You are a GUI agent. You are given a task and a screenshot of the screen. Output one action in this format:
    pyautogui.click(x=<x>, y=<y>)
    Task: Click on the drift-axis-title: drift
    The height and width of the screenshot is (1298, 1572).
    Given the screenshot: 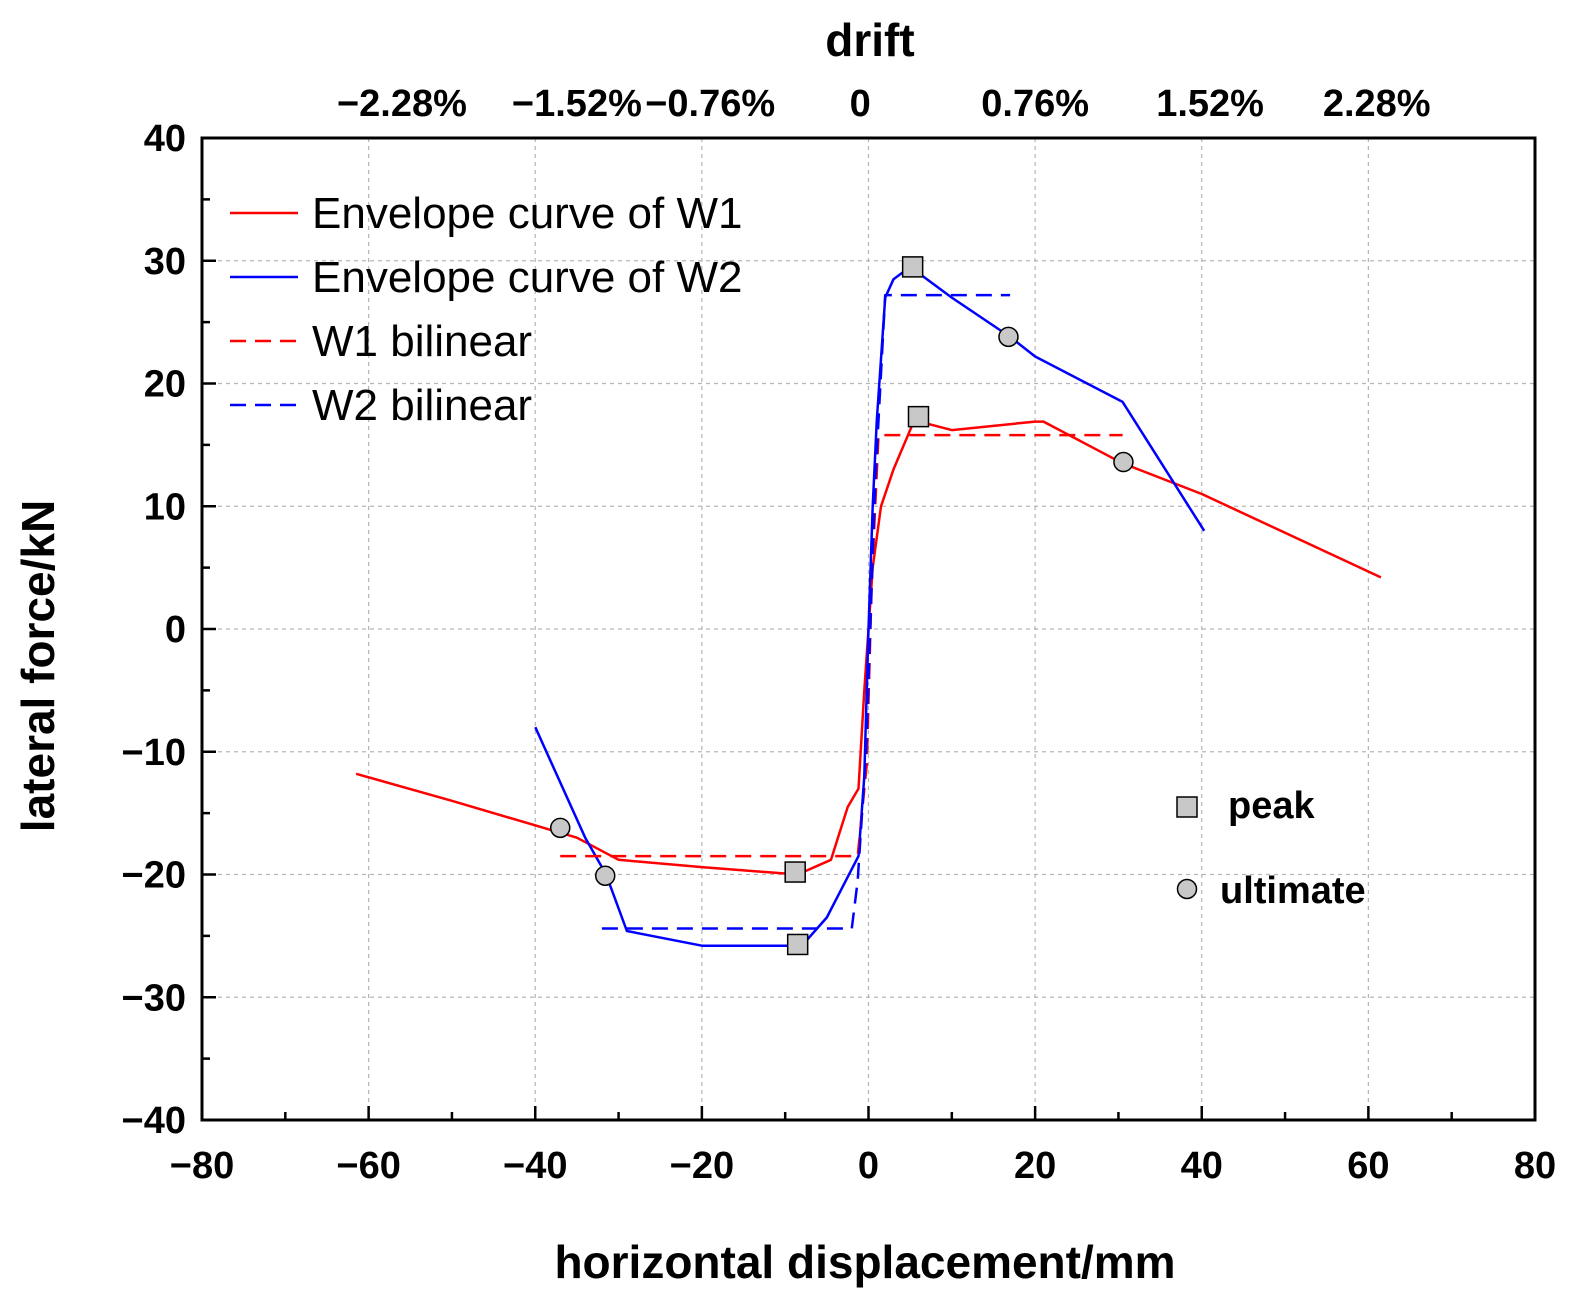 What is the action you would take?
    pyautogui.click(x=869, y=40)
    